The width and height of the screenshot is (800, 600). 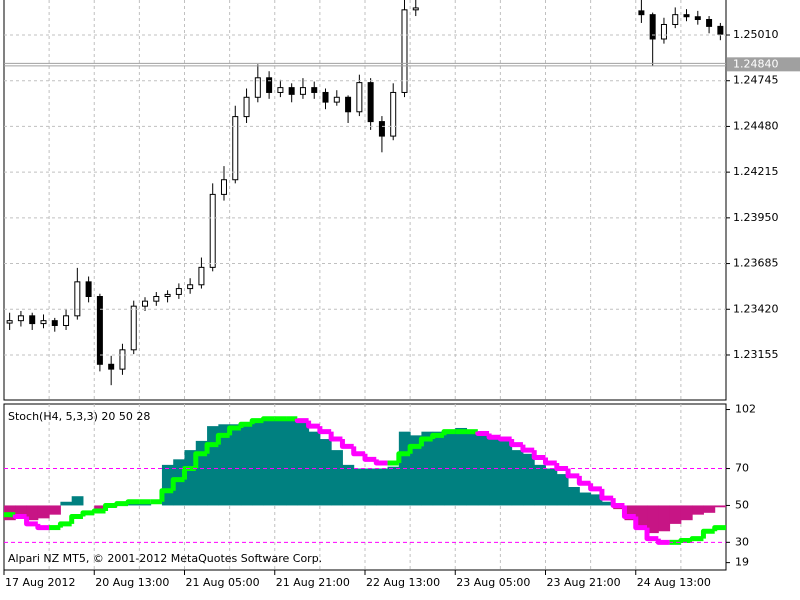 What do you see at coordinates (763, 64) in the screenshot?
I see `current-price-box` at bounding box center [763, 64].